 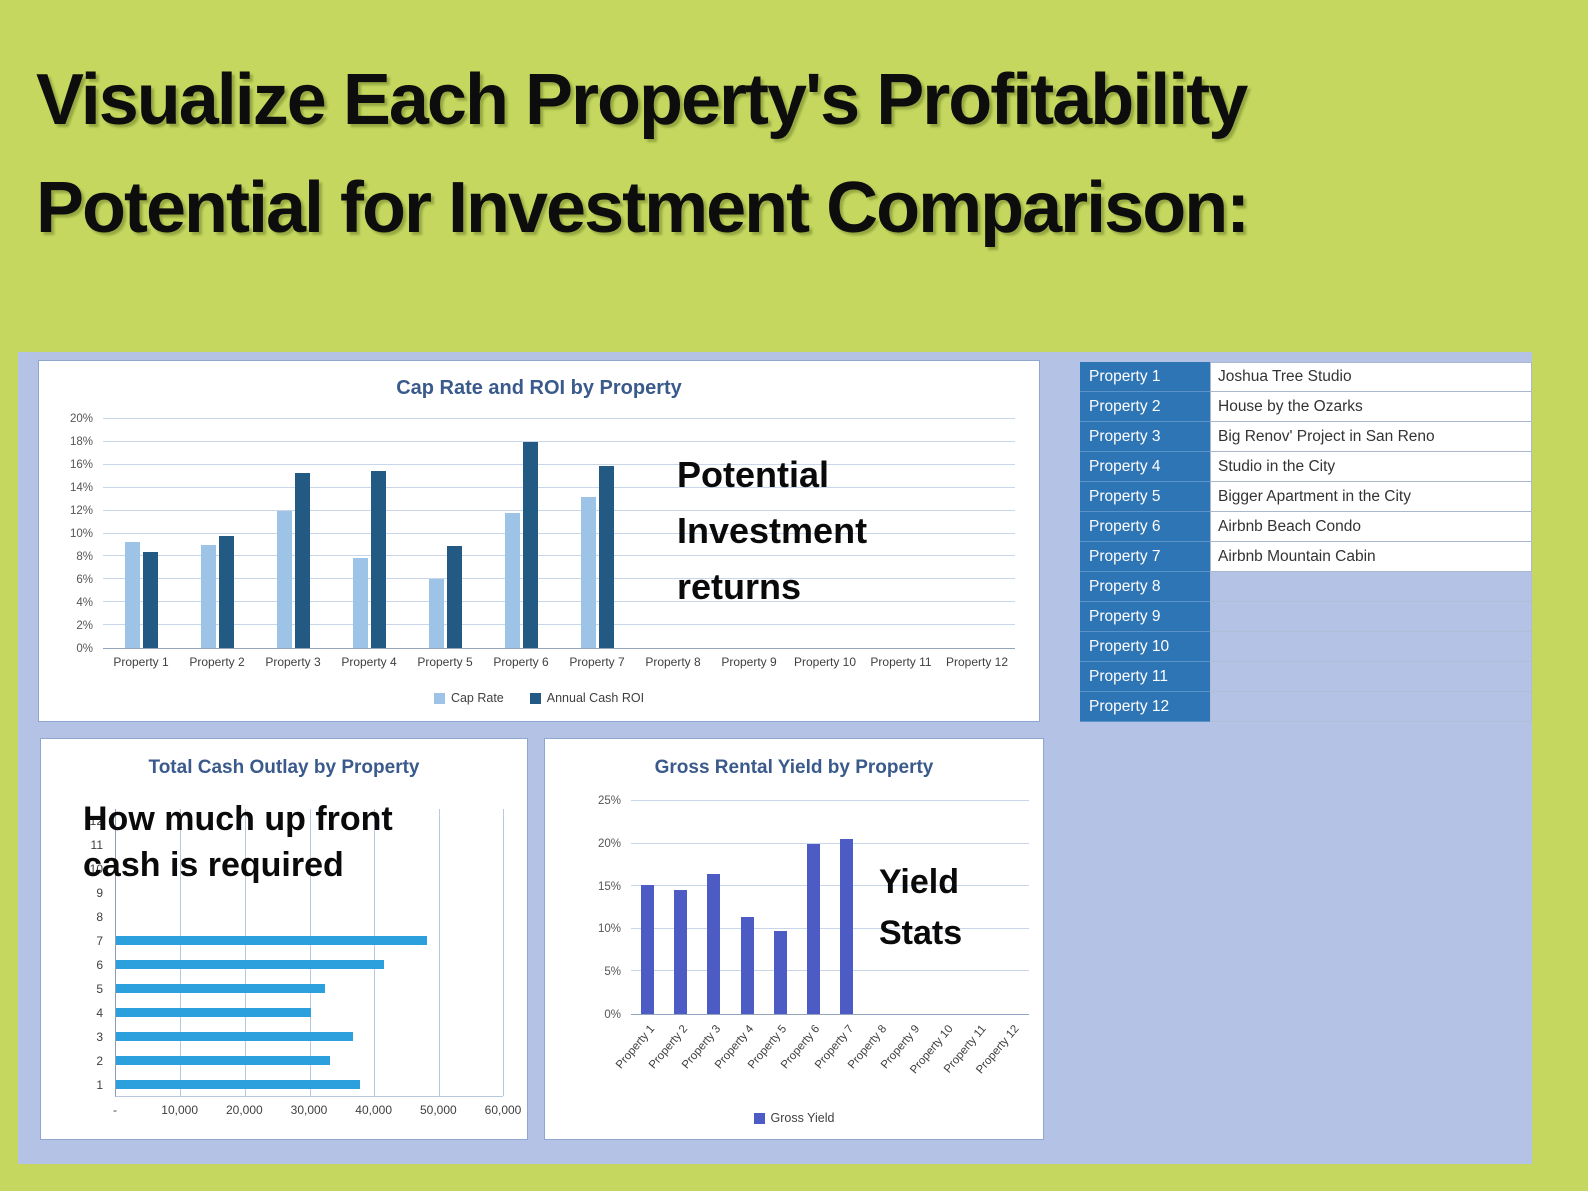 I want to click on table-row-label: Property 5, so click(x=1145, y=497).